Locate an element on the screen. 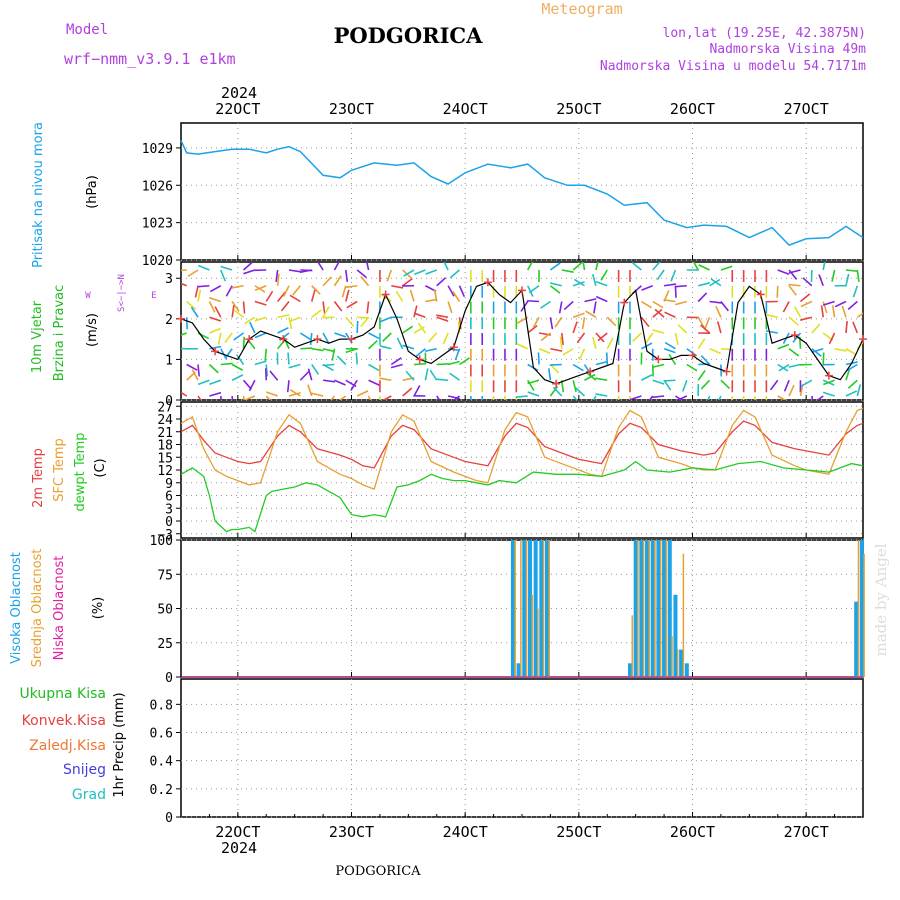 The height and width of the screenshot is (900, 900). sfc-temp-line is located at coordinates (522, 448).